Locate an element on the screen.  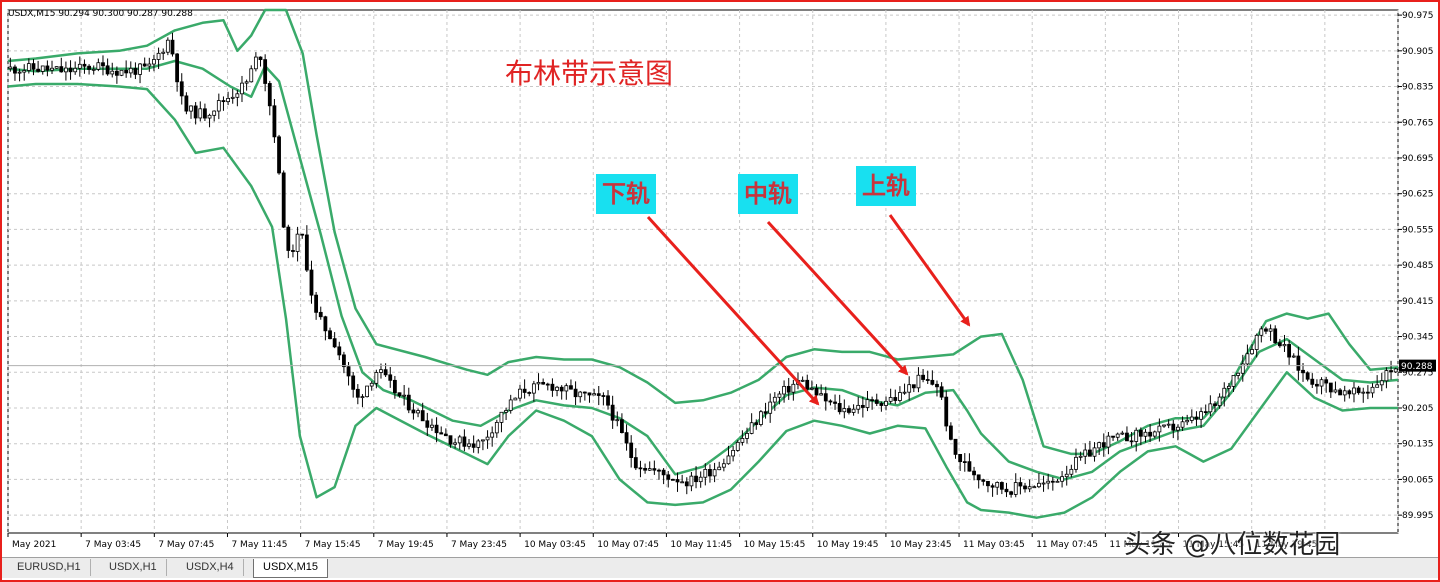
x-tick-label: 7 May 07:45 is located at coordinates (186, 545).